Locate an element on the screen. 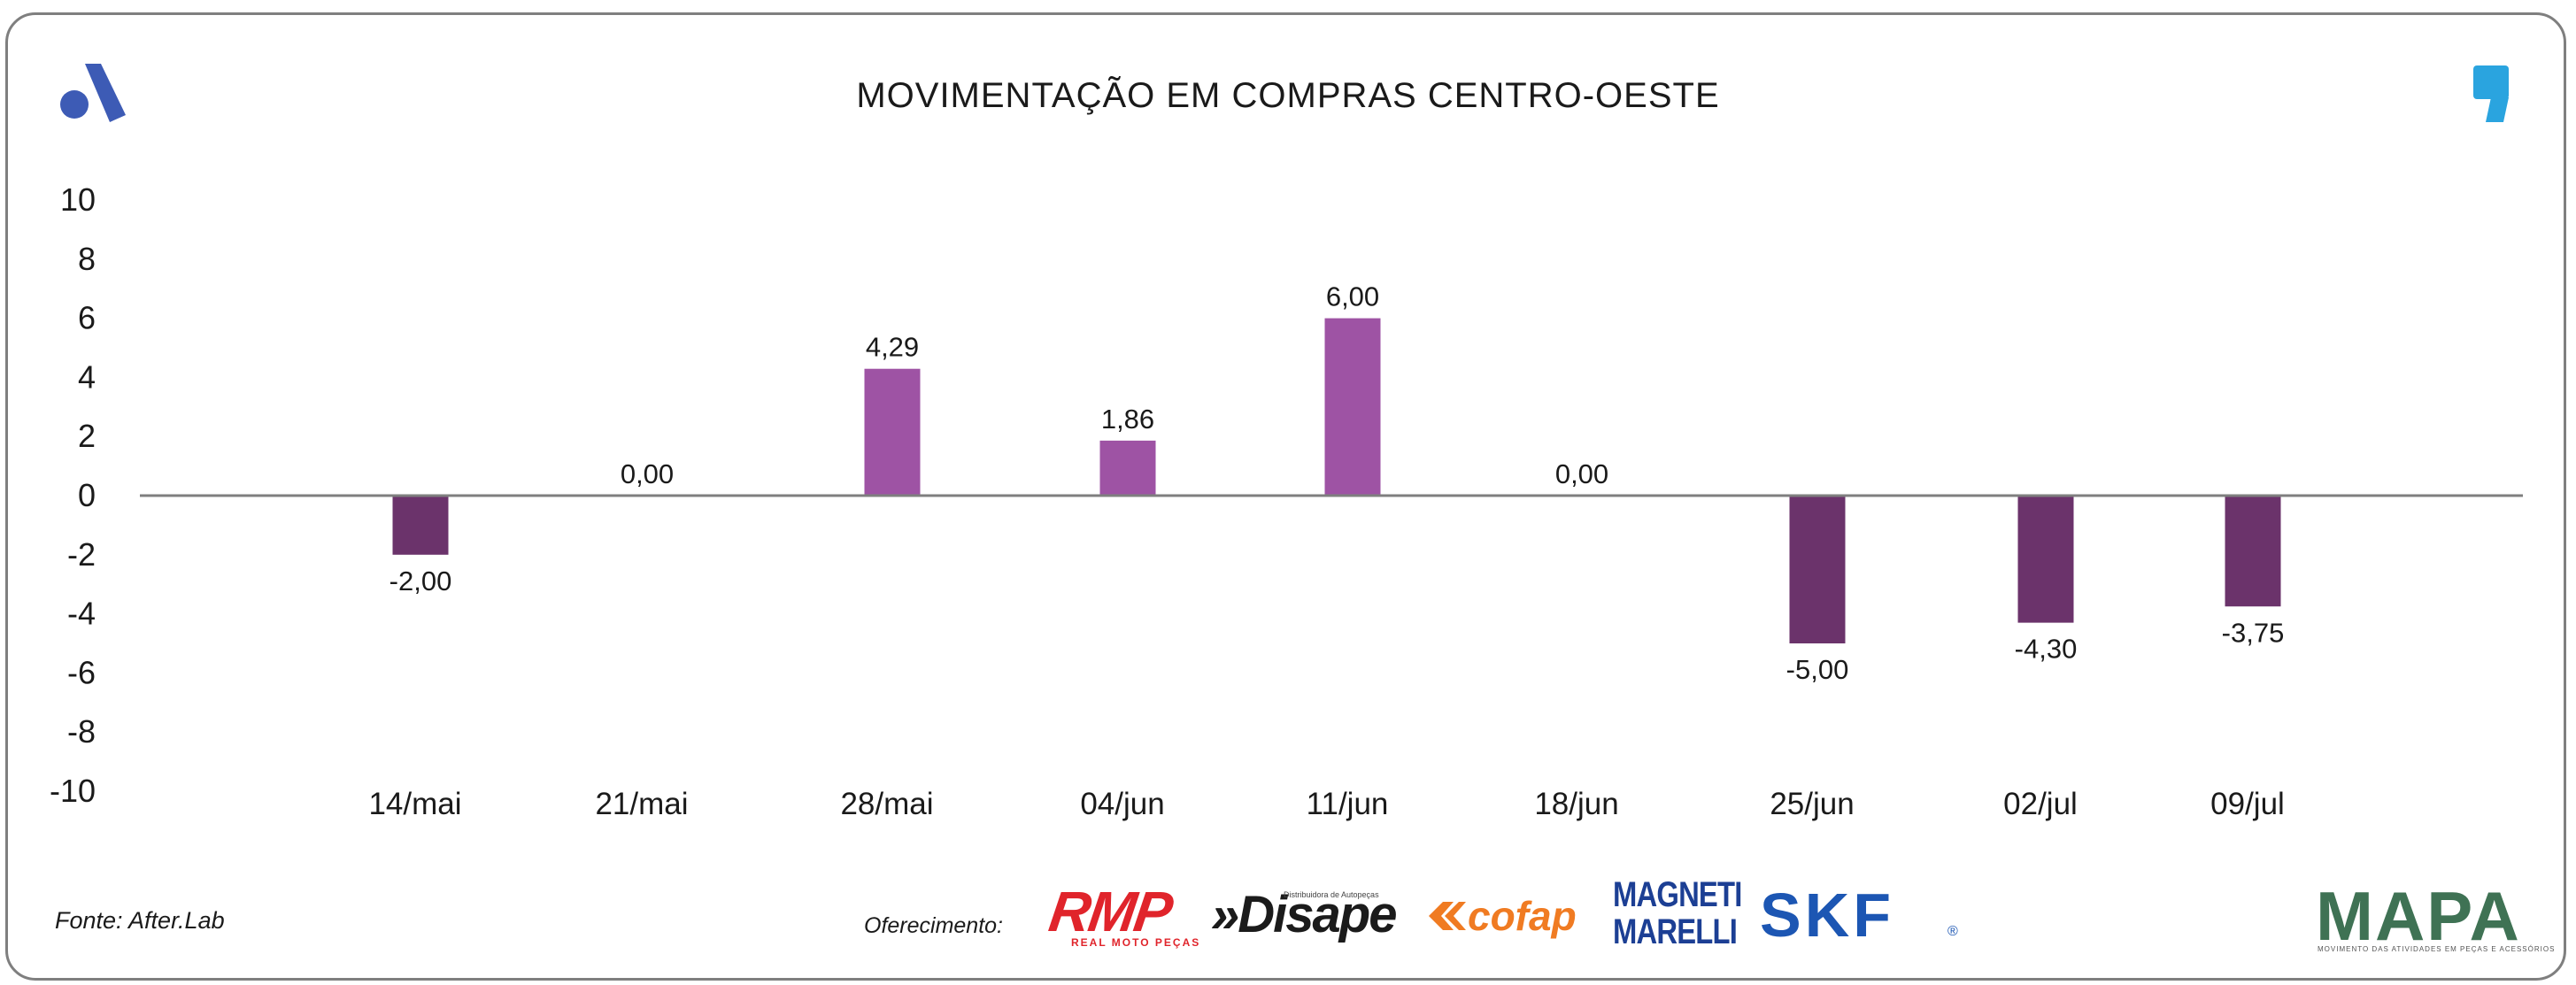 The width and height of the screenshot is (2576, 985). x-tick-label: 25/jun is located at coordinates (1812, 804).